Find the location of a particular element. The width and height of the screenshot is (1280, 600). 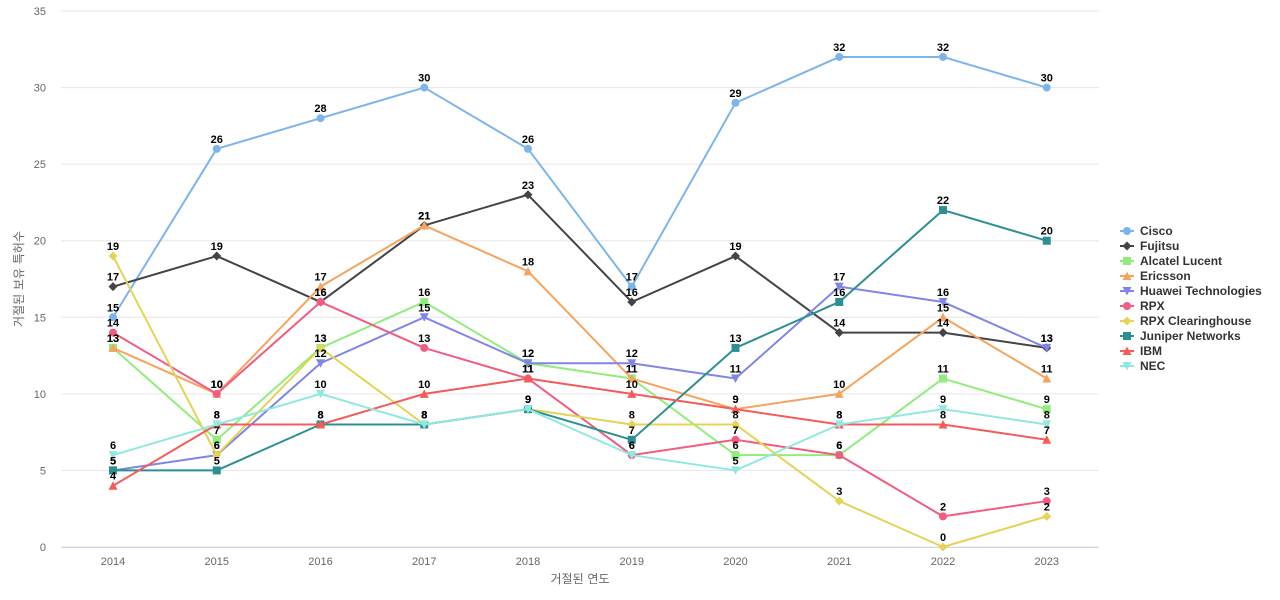

legend-item-ibm: IBM is located at coordinates (1141, 351).